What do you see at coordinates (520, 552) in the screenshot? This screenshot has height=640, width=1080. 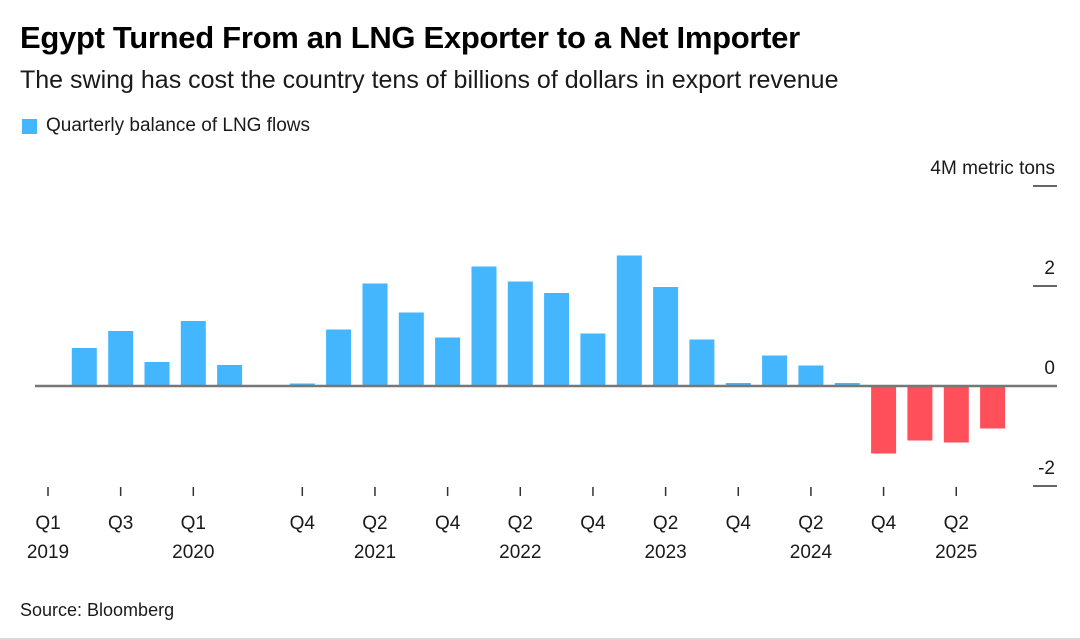 I see `x-tick-label-year: 2022` at bounding box center [520, 552].